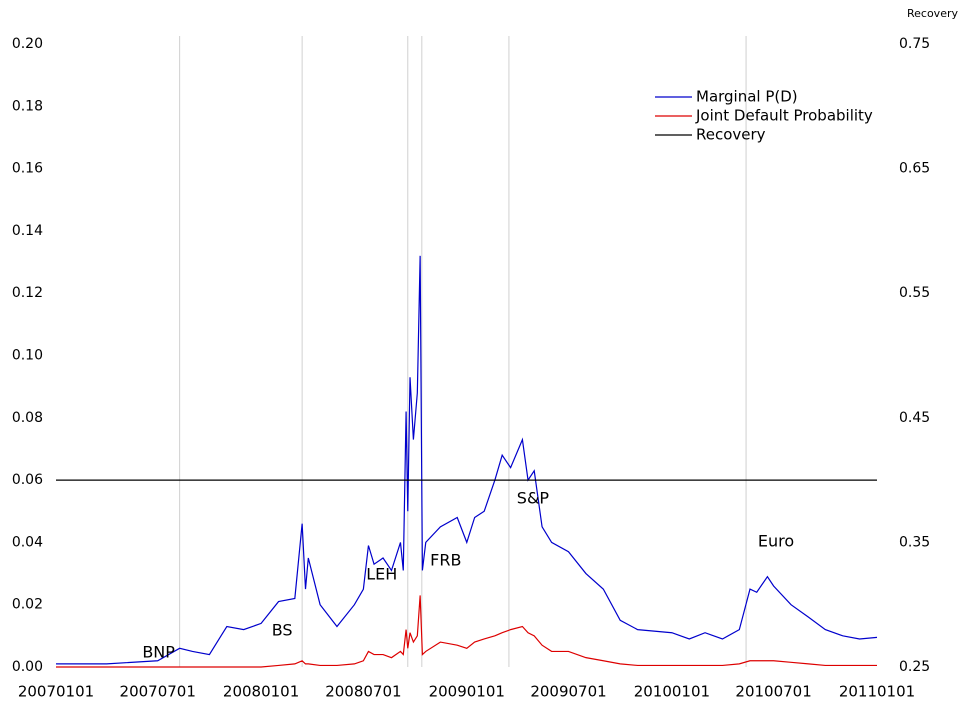 Image resolution: width=960 pixels, height=709 pixels. I want to click on event-label: FRB, so click(445, 560).